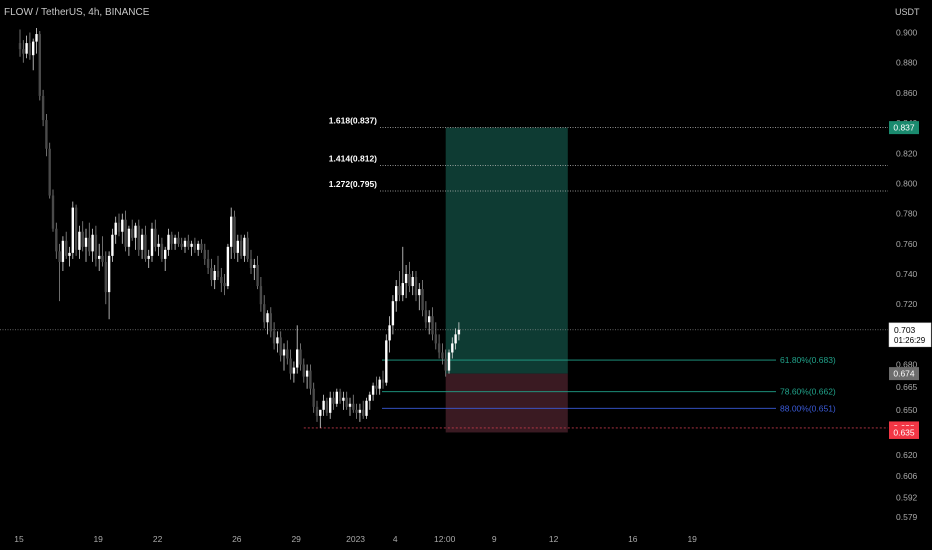 The width and height of the screenshot is (932, 550). I want to click on price-tick-label: 0.592, so click(907, 497).